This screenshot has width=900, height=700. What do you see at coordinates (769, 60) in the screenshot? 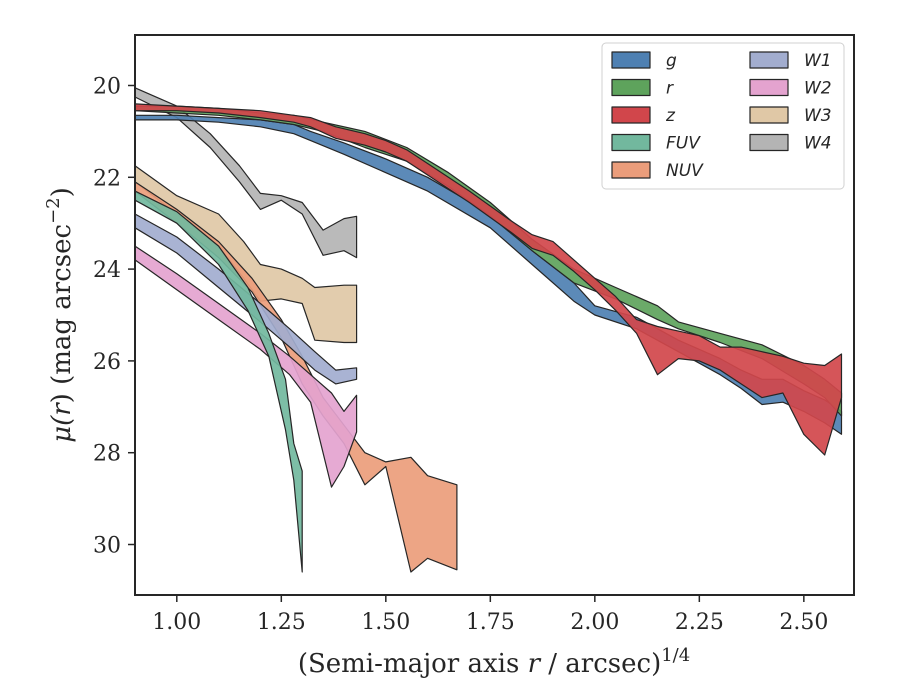
I see `legend-swatch-w1` at bounding box center [769, 60].